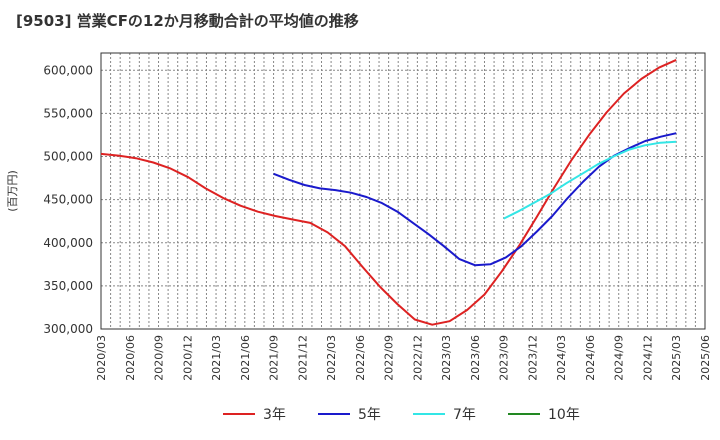  I want to click on legend-label-3: 10年, so click(564, 415).